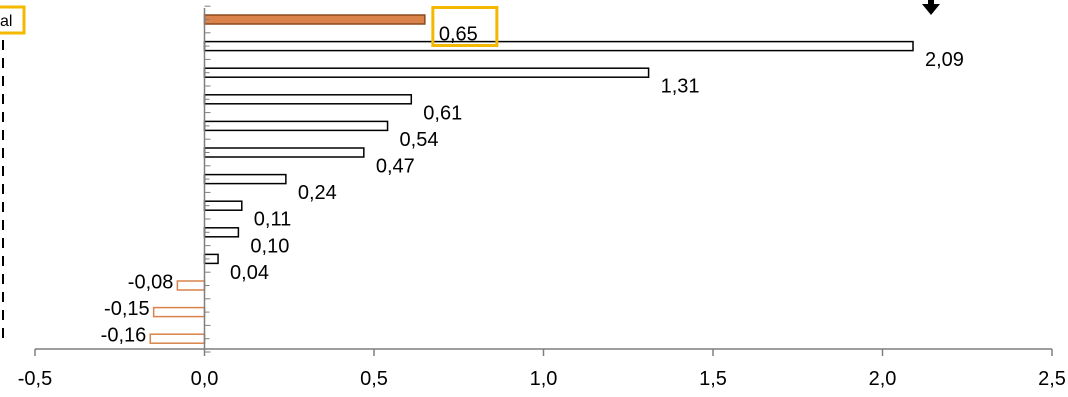 This screenshot has height=397, width=1068. What do you see at coordinates (713, 379) in the screenshot?
I see `x-tick-label: 1,5` at bounding box center [713, 379].